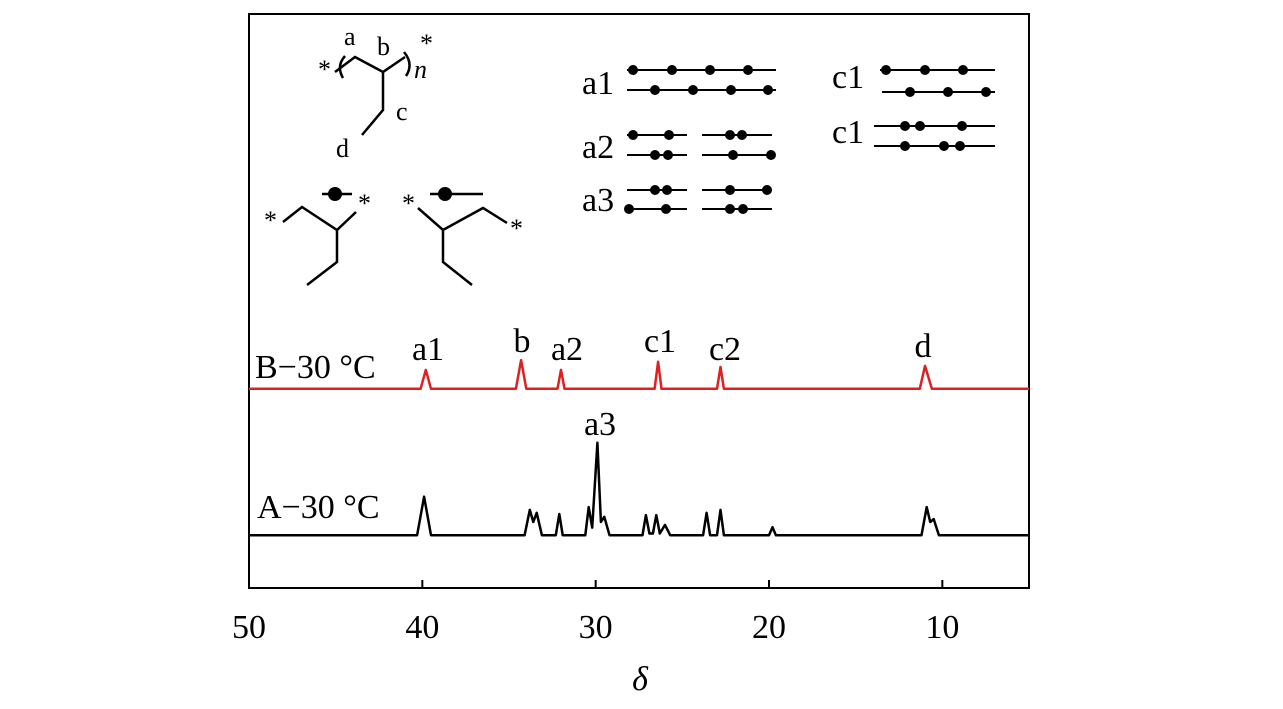  What do you see at coordinates (428, 349) in the screenshot?
I see `peak-label: a1` at bounding box center [428, 349].